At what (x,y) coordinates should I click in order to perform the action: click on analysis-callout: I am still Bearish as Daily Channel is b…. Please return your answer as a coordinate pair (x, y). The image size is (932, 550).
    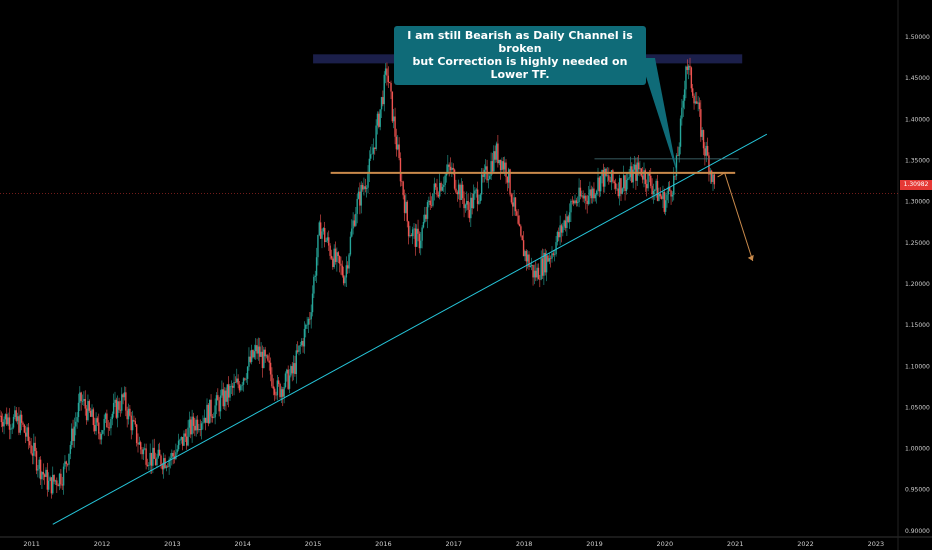
    Looking at the image, I should click on (520, 55).